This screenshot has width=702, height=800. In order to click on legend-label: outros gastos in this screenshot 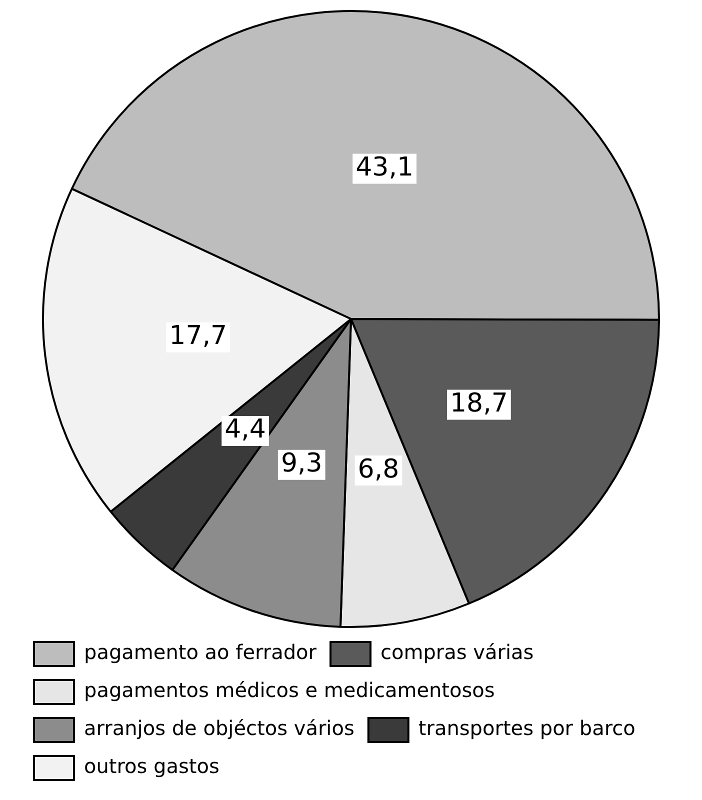, I will do `click(152, 766)`.